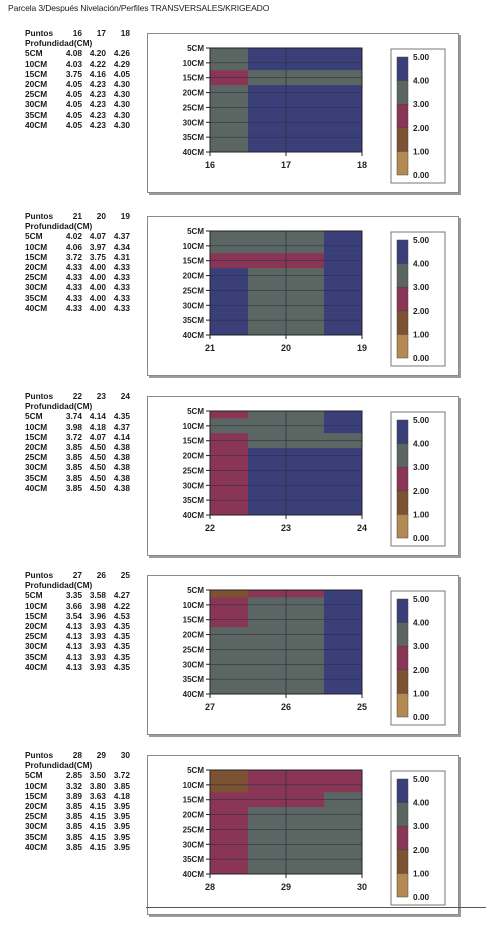  Describe the element at coordinates (362, 348) in the screenshot. I see `x-tick-label: 19` at that location.